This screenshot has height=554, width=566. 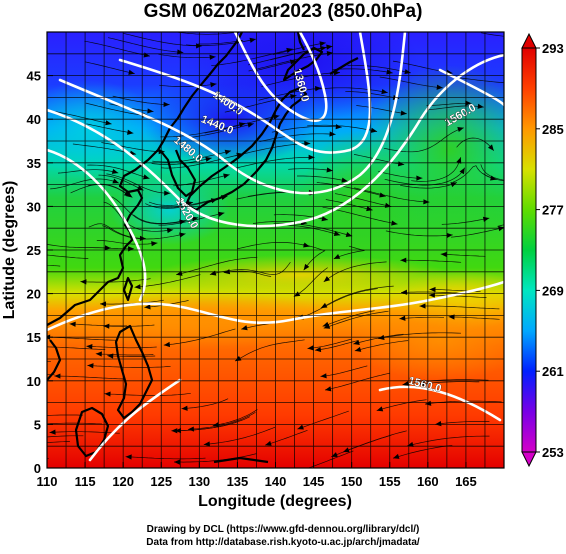 What do you see at coordinates (283, 11) in the screenshot?
I see `map-title: GSM 06Z02Mar2023 (850.0hPa)` at bounding box center [283, 11].